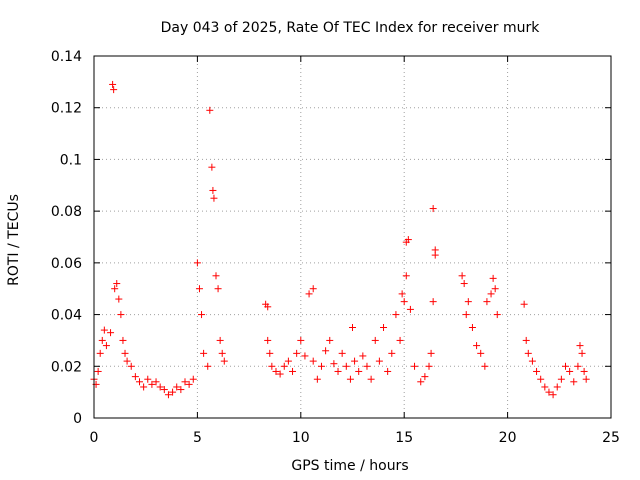  What do you see at coordinates (66, 212) in the screenshot?
I see `y-tick-label: 0.08` at bounding box center [66, 212].